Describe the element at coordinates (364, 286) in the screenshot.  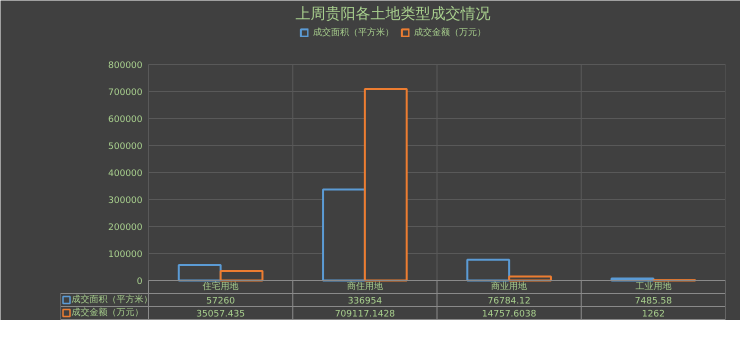
I see `x-tick-label: 商住用地` at that location.